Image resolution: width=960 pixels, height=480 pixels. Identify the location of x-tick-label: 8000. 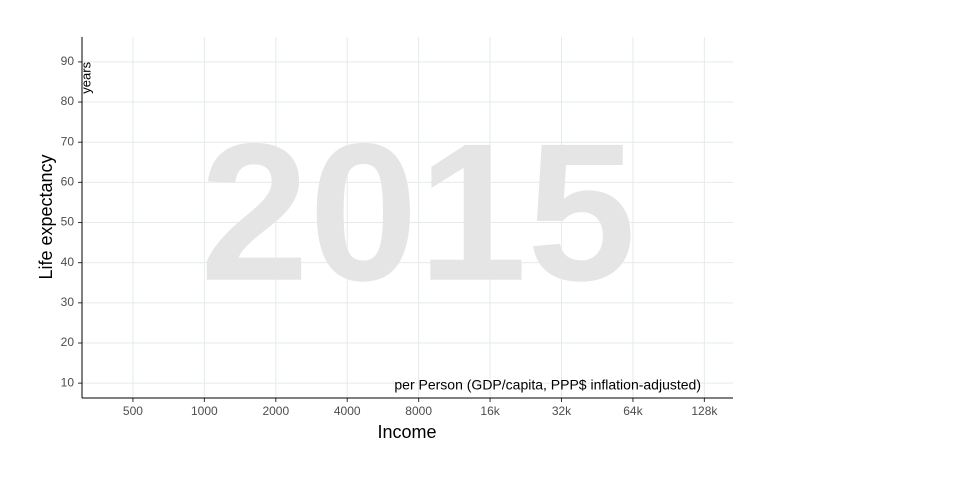
(418, 411).